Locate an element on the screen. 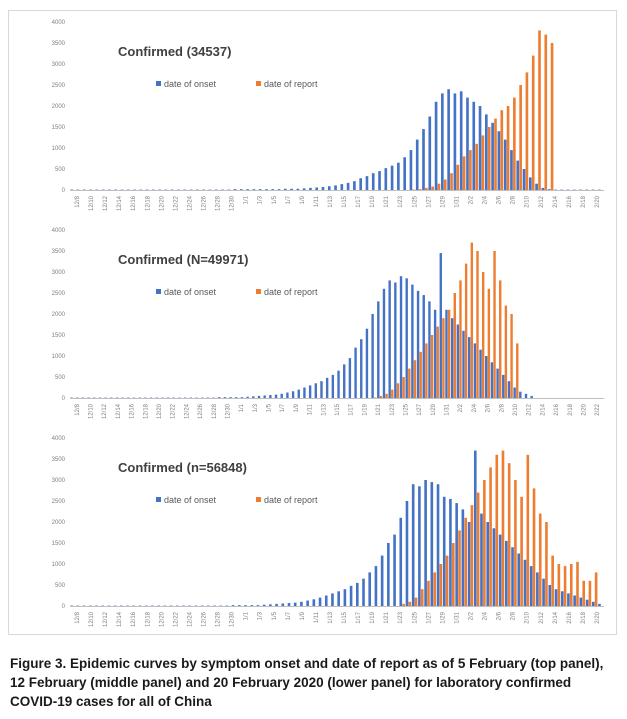 This screenshot has height=719, width=627. x-tick-label: 2/14 is located at coordinates (543, 409).